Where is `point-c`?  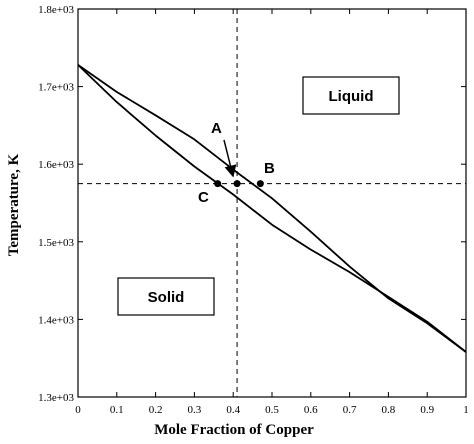 point-c is located at coordinates (218, 184).